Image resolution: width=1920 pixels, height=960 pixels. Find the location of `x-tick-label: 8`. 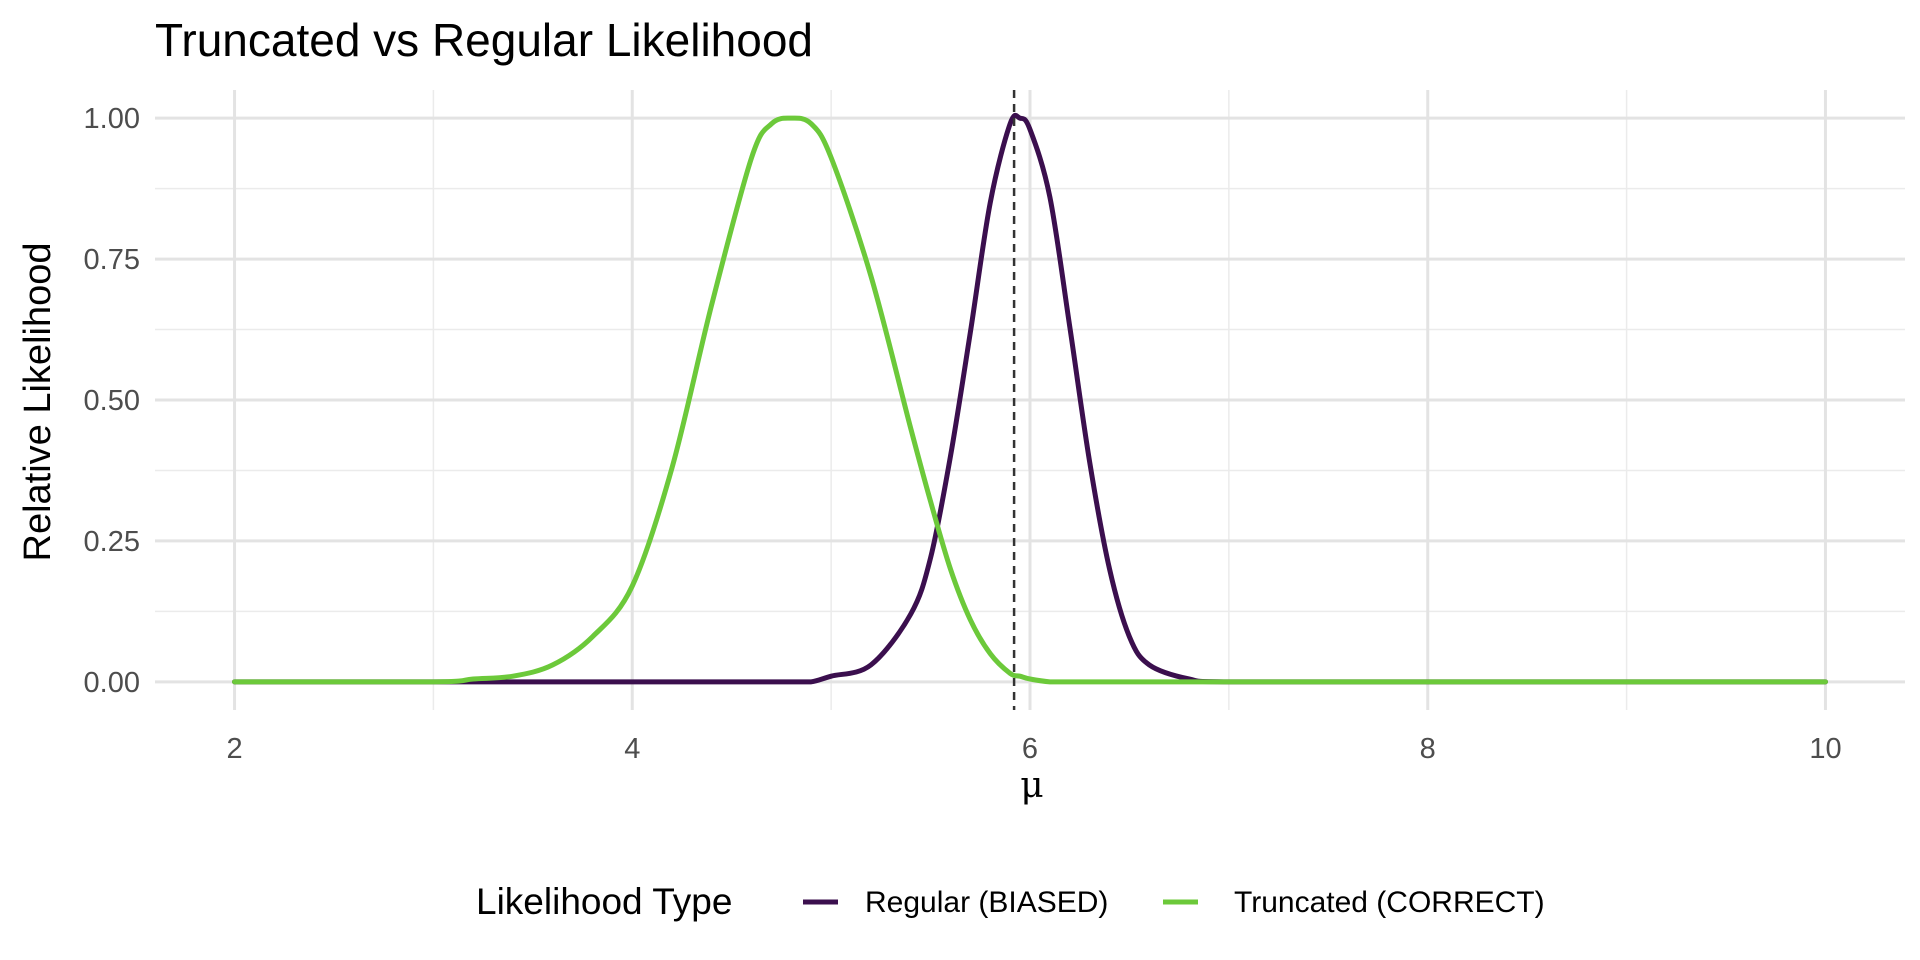

x-tick-label: 8 is located at coordinates (1428, 749).